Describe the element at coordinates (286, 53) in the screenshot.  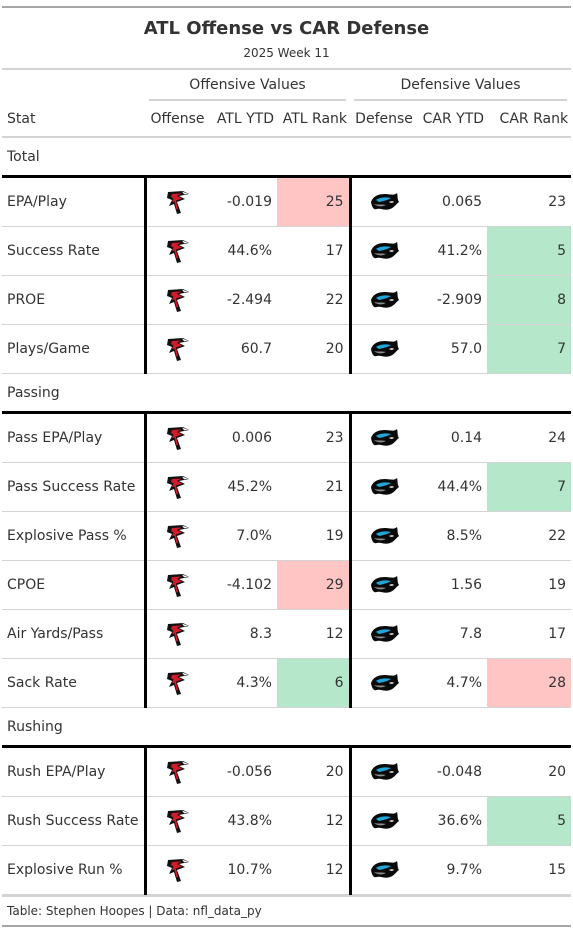
I see `table-subtitle: 2025 Week 11` at that location.